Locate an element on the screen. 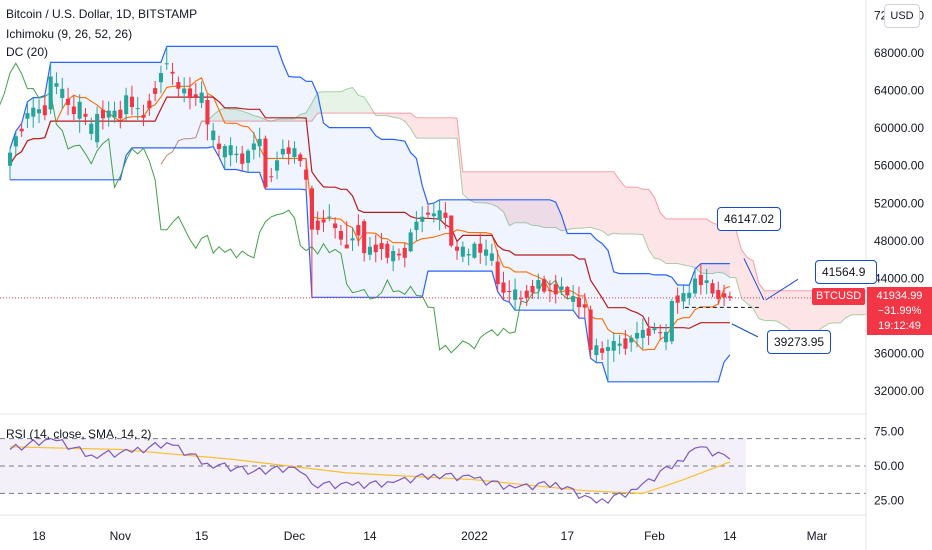 This screenshot has width=932, height=550. price-tick-label: 68000.00 is located at coordinates (899, 53).